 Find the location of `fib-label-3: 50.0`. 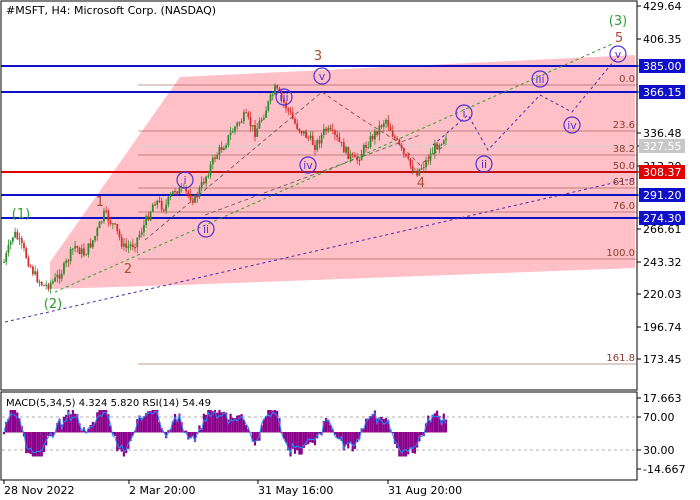

fib-label-3: 50.0 is located at coordinates (624, 166).